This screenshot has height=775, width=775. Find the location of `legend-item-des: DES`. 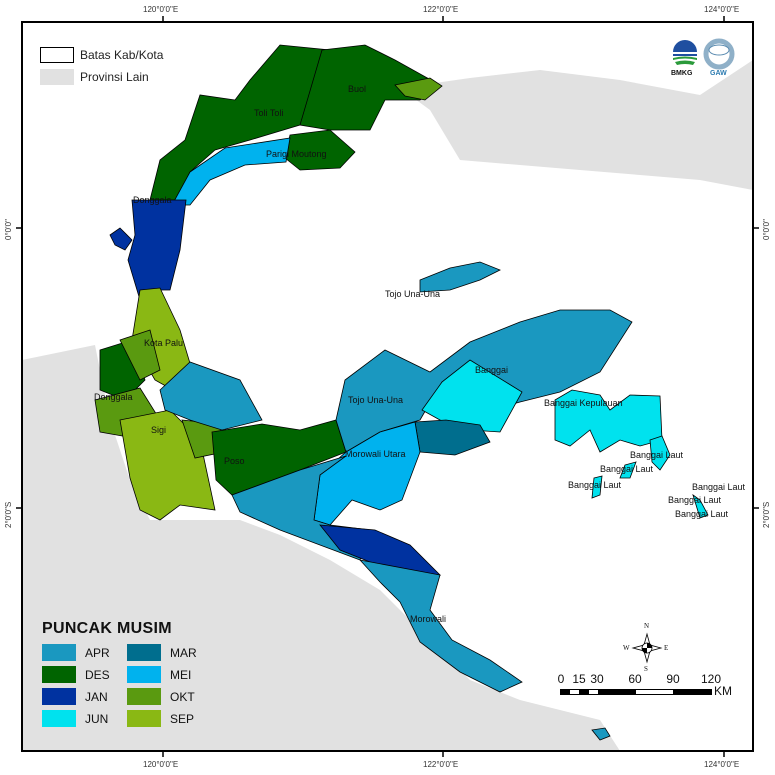

legend-item-des: DES is located at coordinates (84, 674).